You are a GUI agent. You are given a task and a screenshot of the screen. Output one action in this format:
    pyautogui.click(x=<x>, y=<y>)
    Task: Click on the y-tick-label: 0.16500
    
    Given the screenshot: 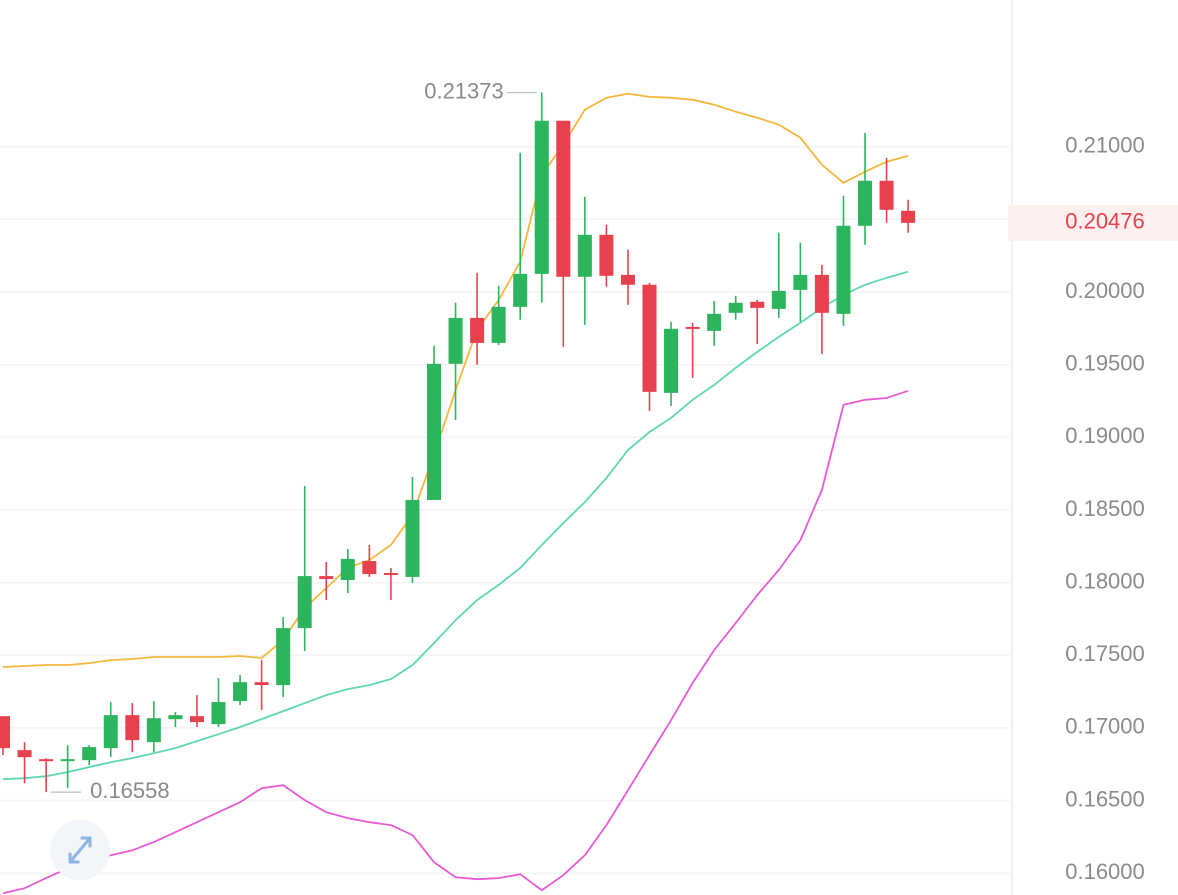 What is the action you would take?
    pyautogui.click(x=1105, y=798)
    